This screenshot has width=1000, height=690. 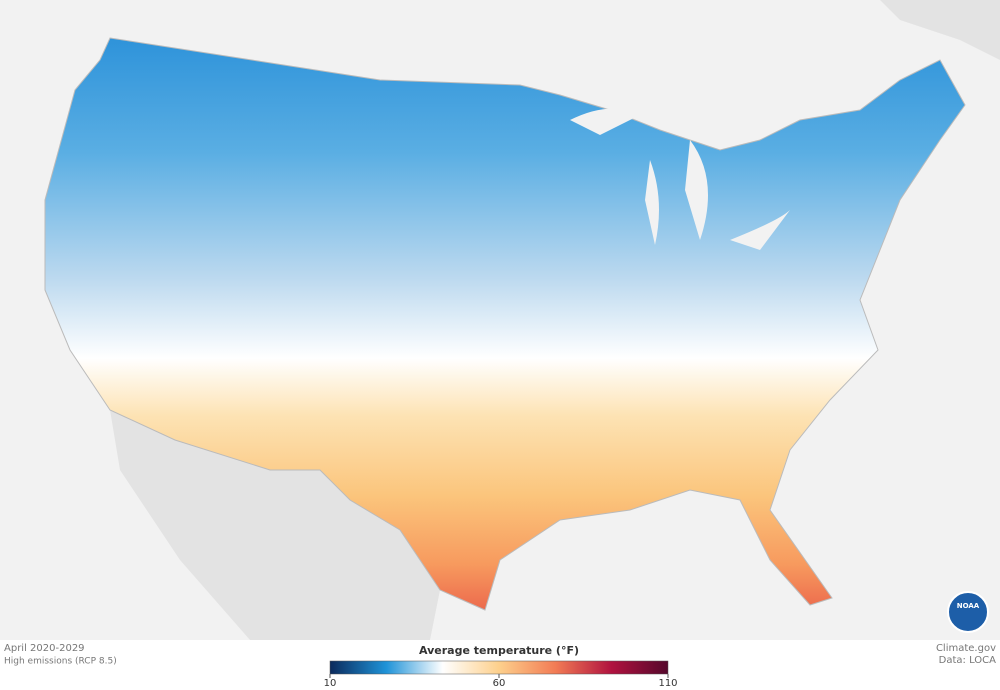 I want to click on canada, so click(x=530, y=30).